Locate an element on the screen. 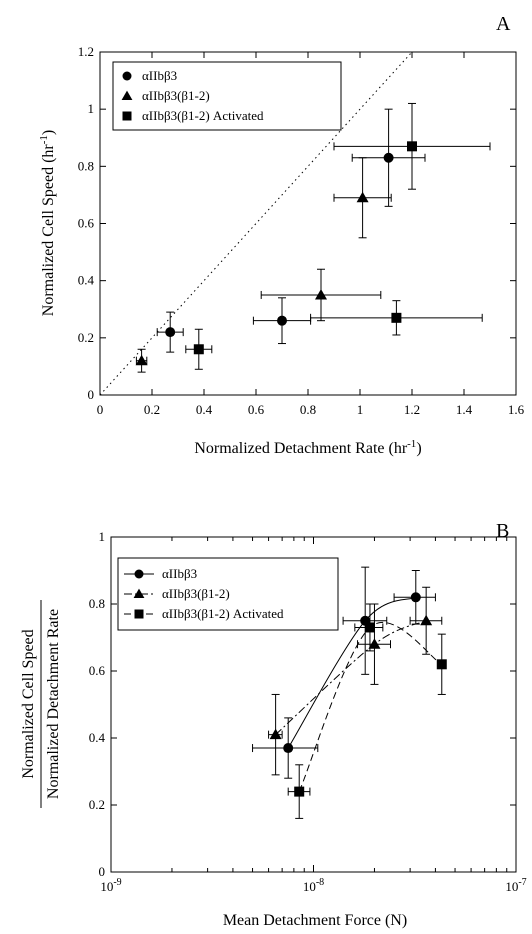 The image size is (532, 934). panel-b-legend-label: αIIbβ3(β1-2) Activated is located at coordinates (223, 613).